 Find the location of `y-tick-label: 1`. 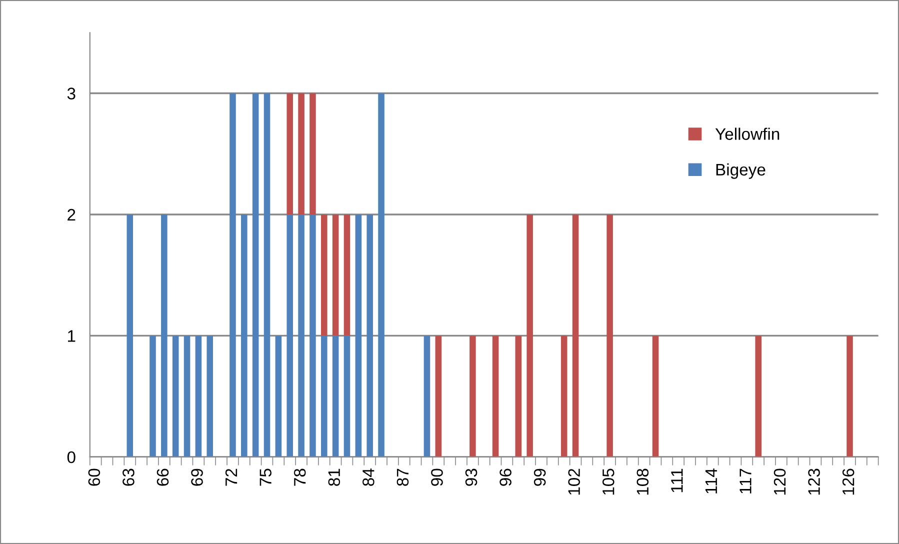

y-tick-label: 1 is located at coordinates (72, 336).